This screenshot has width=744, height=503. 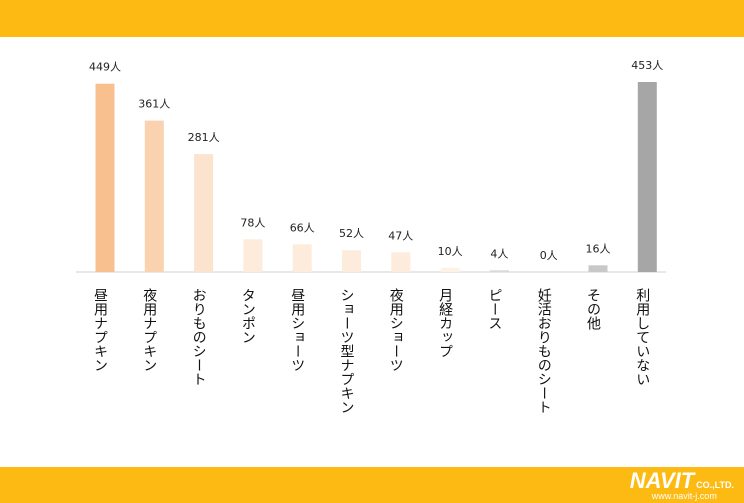 What do you see at coordinates (647, 65) in the screenshot?
I see `bar-value-label-11: 453人` at bounding box center [647, 65].